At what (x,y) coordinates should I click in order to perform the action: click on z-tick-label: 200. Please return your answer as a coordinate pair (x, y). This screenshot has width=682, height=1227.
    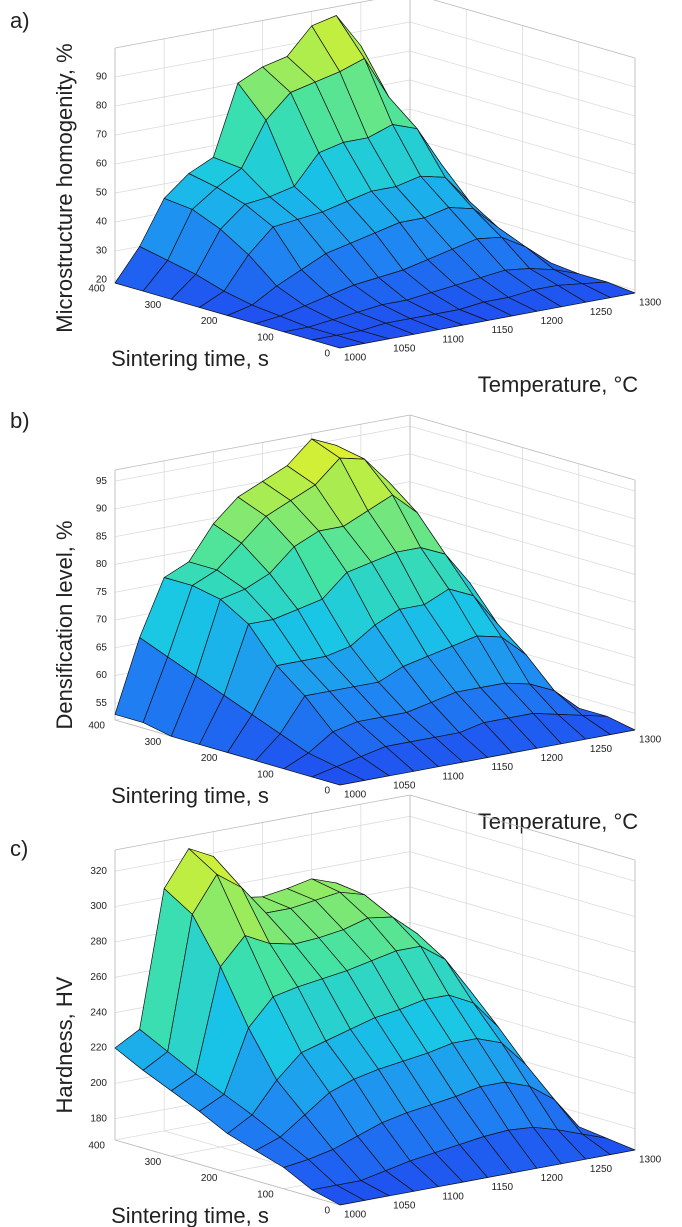
    Looking at the image, I should click on (98, 1083).